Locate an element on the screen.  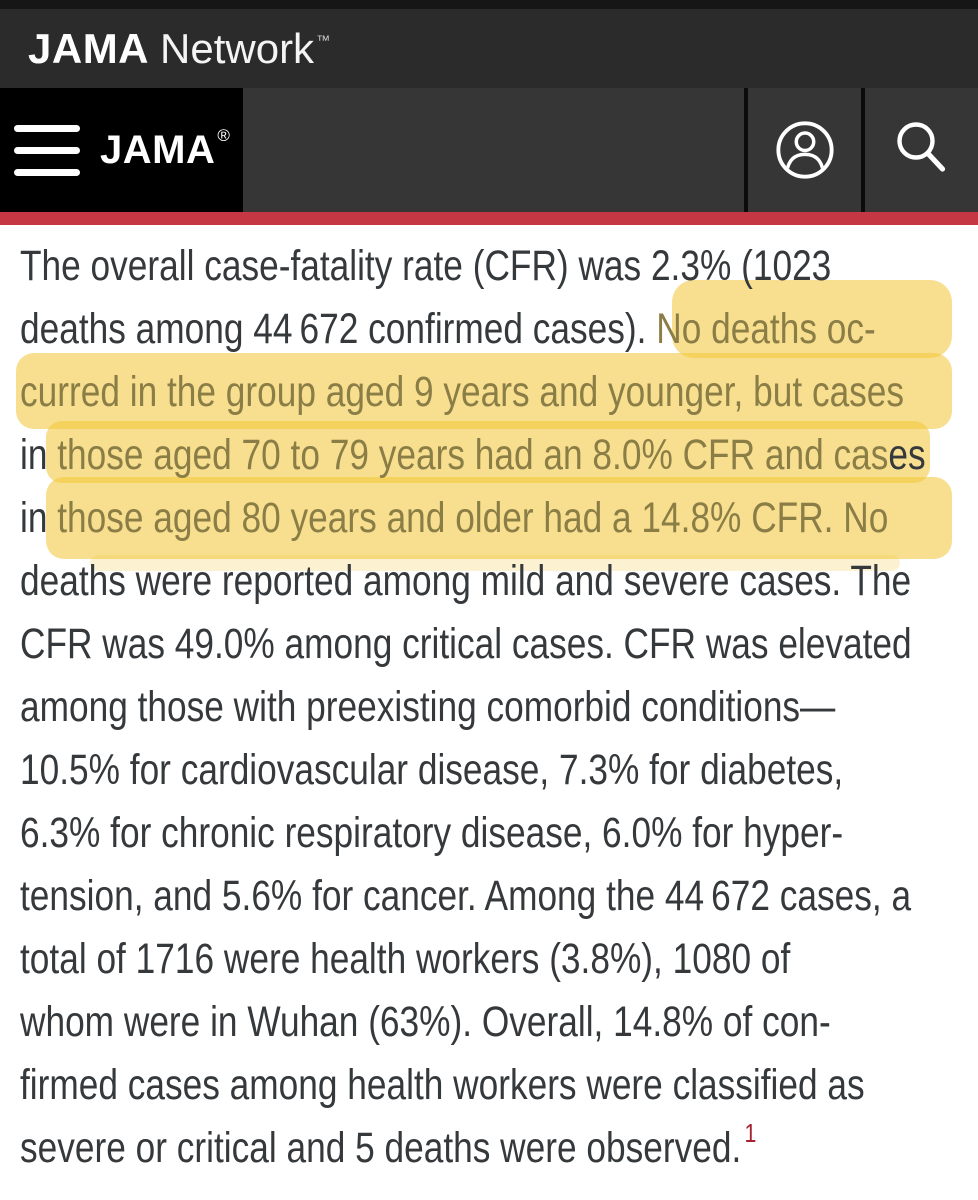
trademark-symbol: ™ is located at coordinates (323, 39).